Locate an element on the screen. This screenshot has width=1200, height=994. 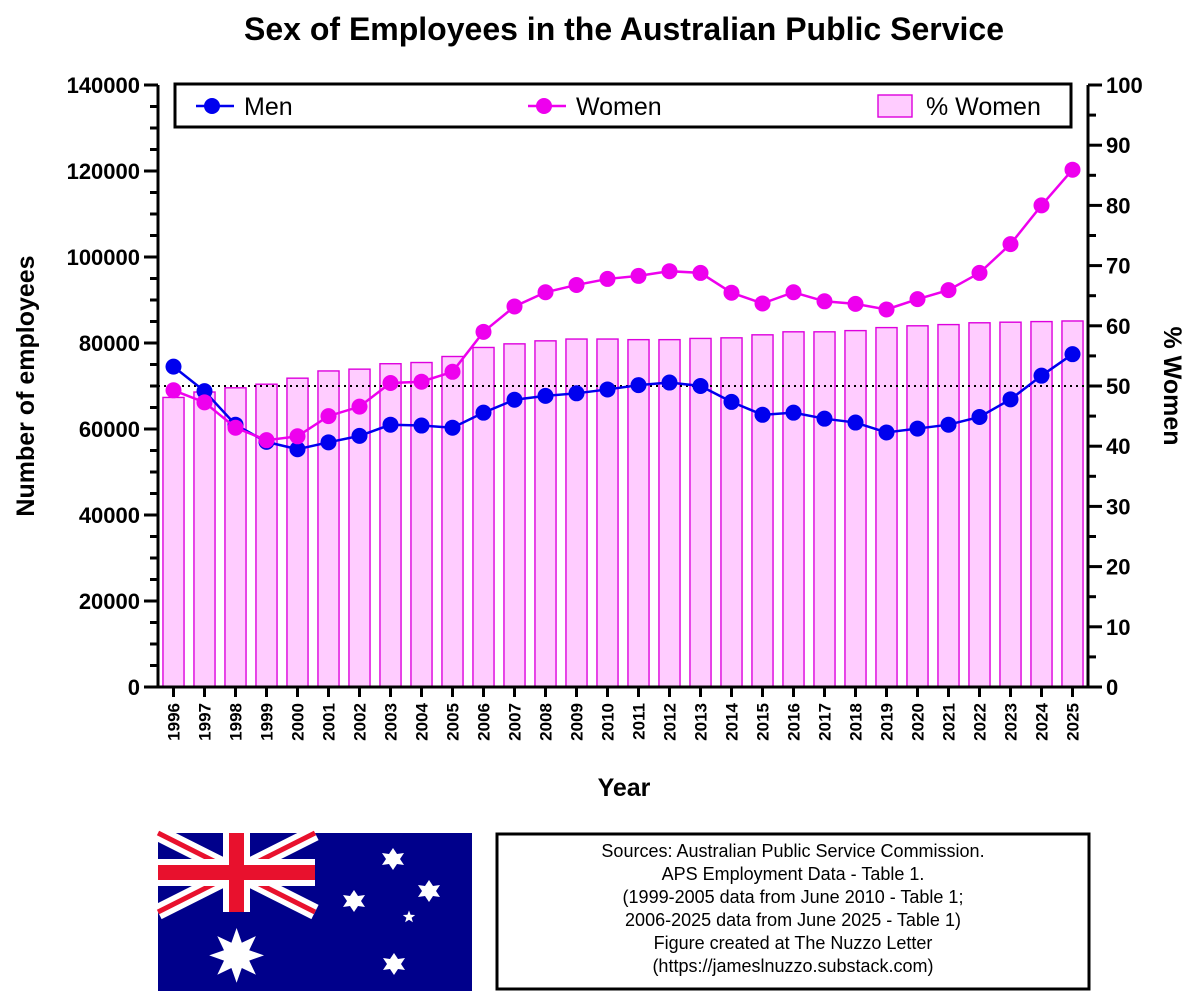
x-tick-label: 2000 is located at coordinates (298, 722).